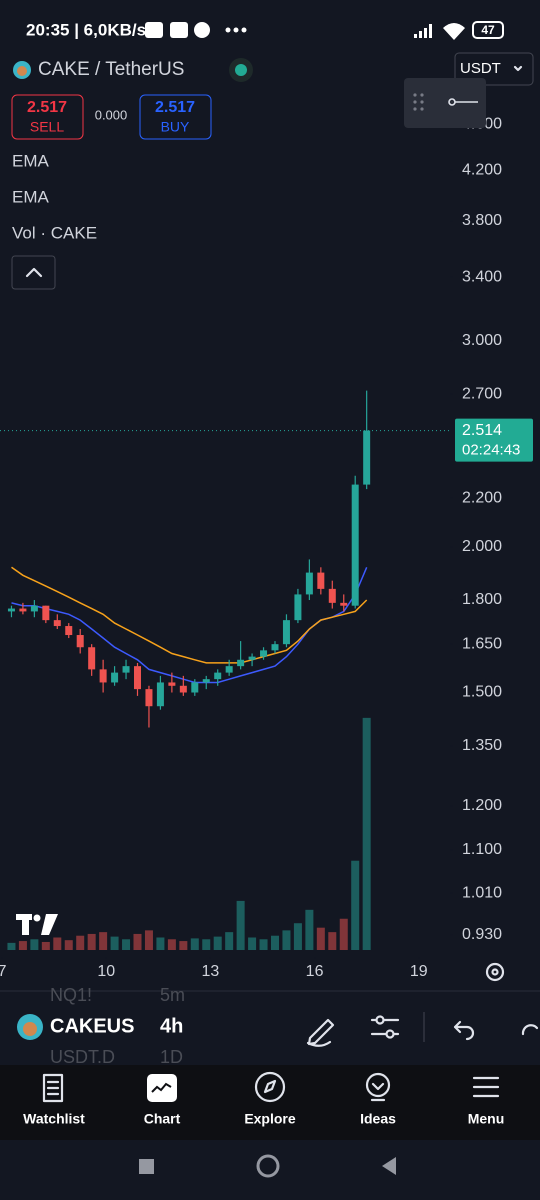  I want to click on market-status, so click(241, 70).